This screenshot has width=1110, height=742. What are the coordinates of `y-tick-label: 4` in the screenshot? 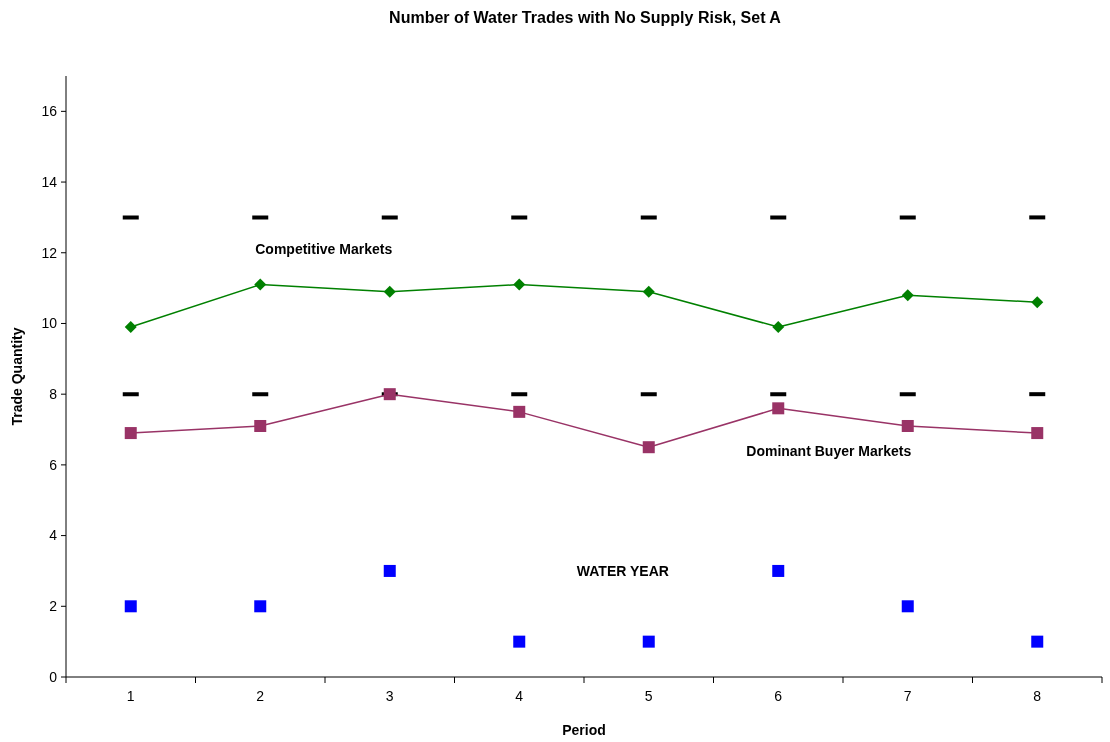 It's located at (53, 535).